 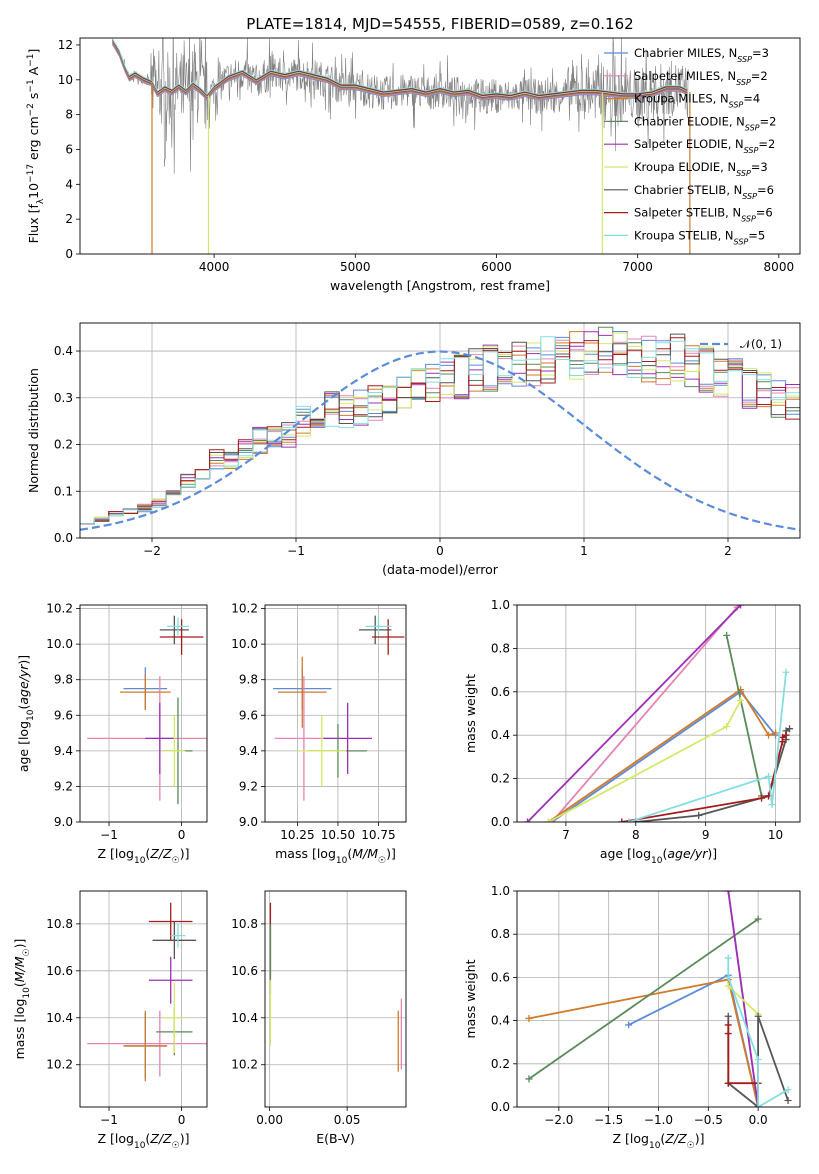 I want to click on model-spectrum-salpeter_stelib, so click(x=400, y=67).